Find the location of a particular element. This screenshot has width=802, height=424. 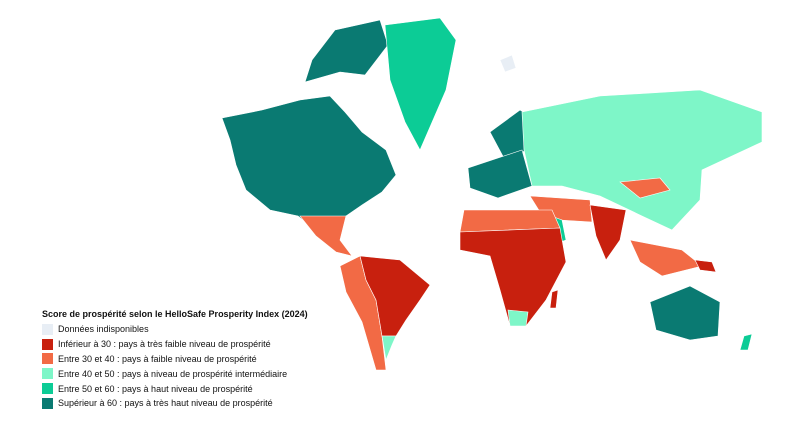

new-zealand is located at coordinates (746, 342).